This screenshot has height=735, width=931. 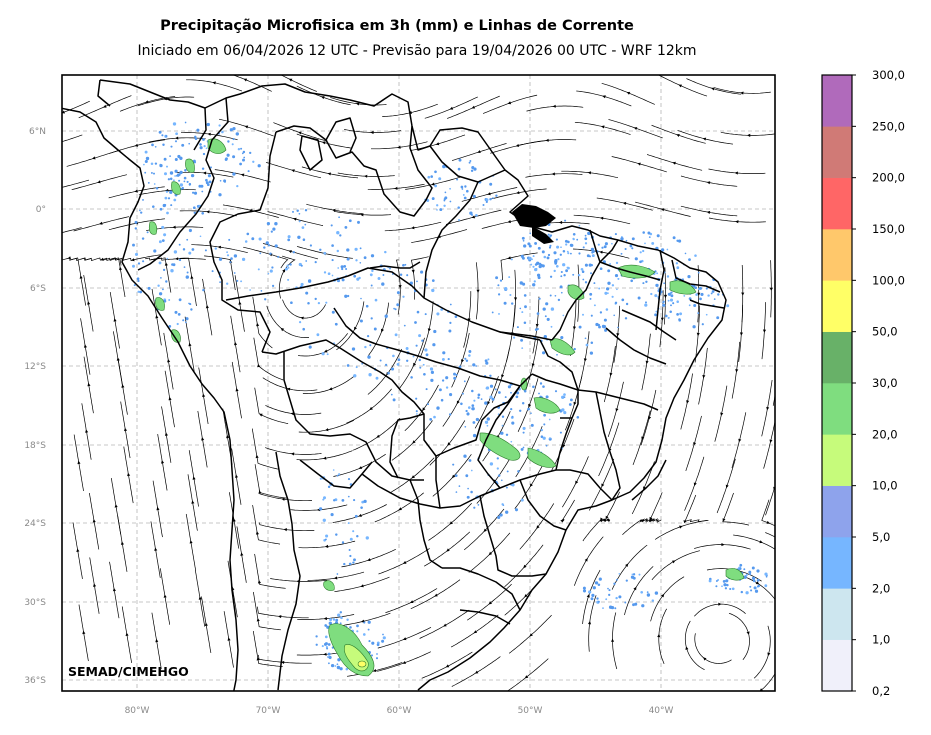 I want to click on colorbar-segment, so click(x=837, y=409).